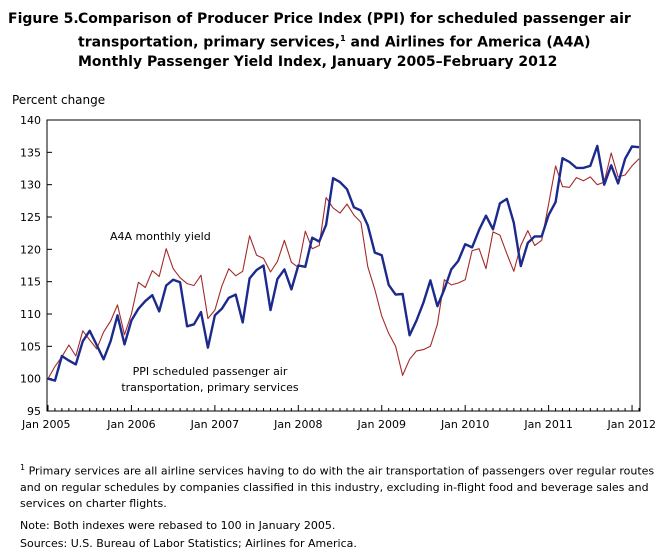 The width and height of the screenshot is (672, 556). I want to click on title-footnote-marker: 1, so click(343, 38).